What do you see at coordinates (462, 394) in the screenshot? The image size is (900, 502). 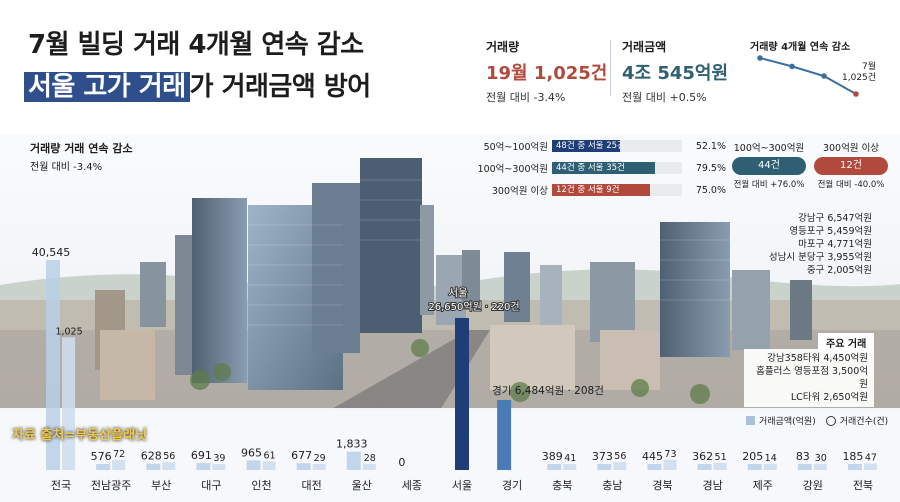 I see `seoul-bar` at bounding box center [462, 394].